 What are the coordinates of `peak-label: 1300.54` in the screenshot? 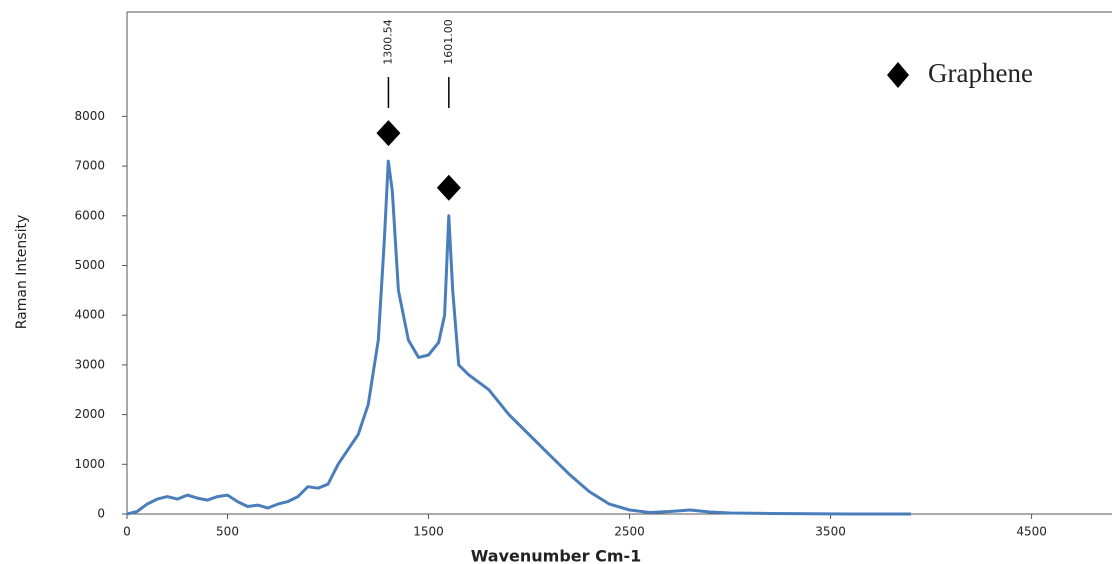 It's located at (387, 42).